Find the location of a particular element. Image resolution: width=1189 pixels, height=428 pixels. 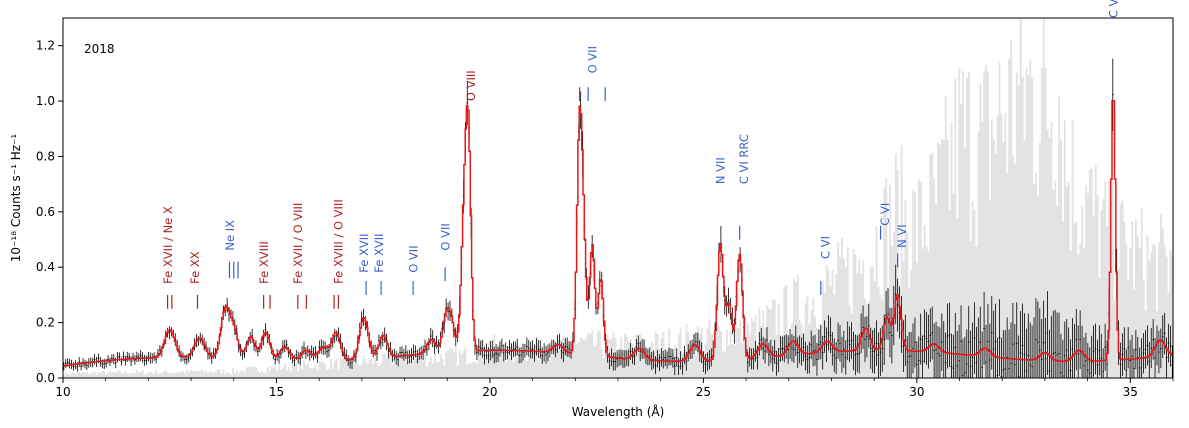

y-tick-label: 0.8 is located at coordinates (45, 156).